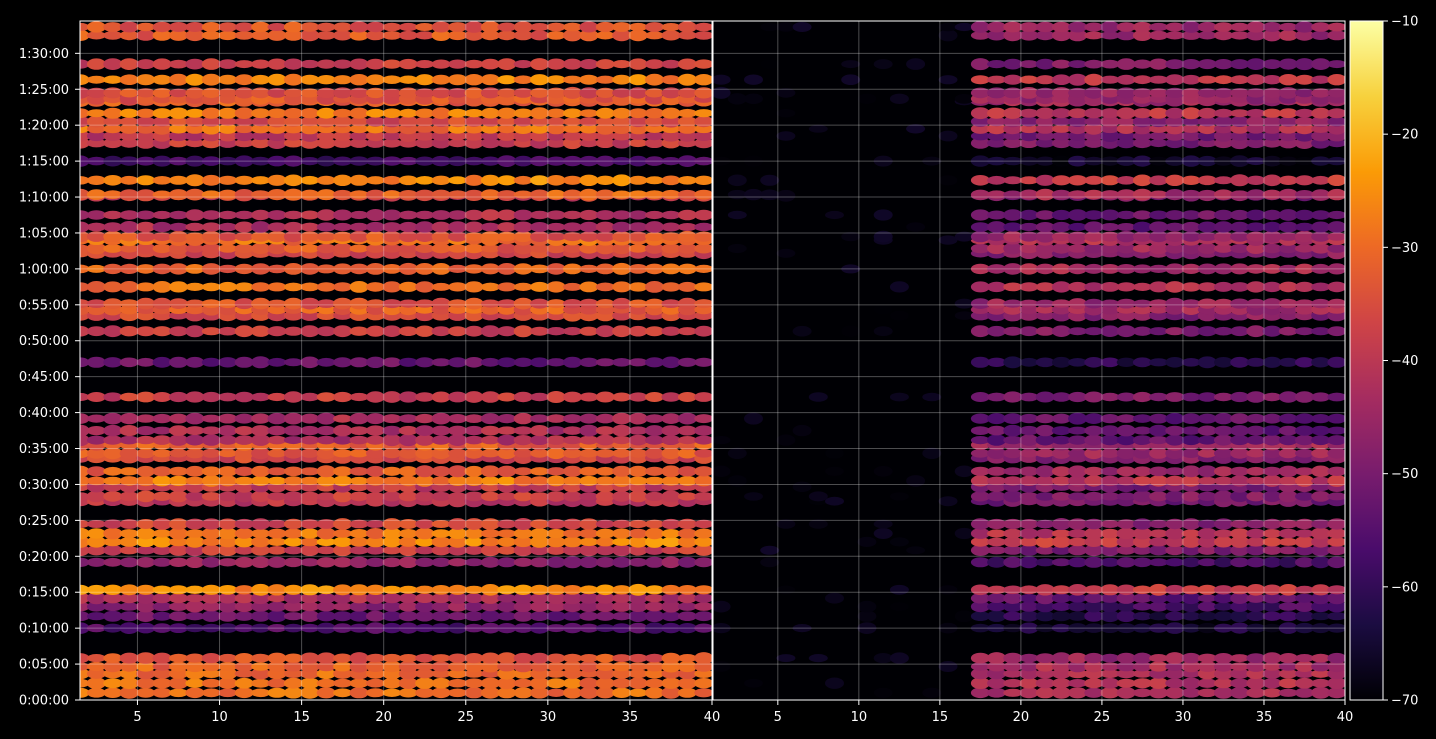  I want to click on colorbar-tick-label: −30, so click(1404, 248).